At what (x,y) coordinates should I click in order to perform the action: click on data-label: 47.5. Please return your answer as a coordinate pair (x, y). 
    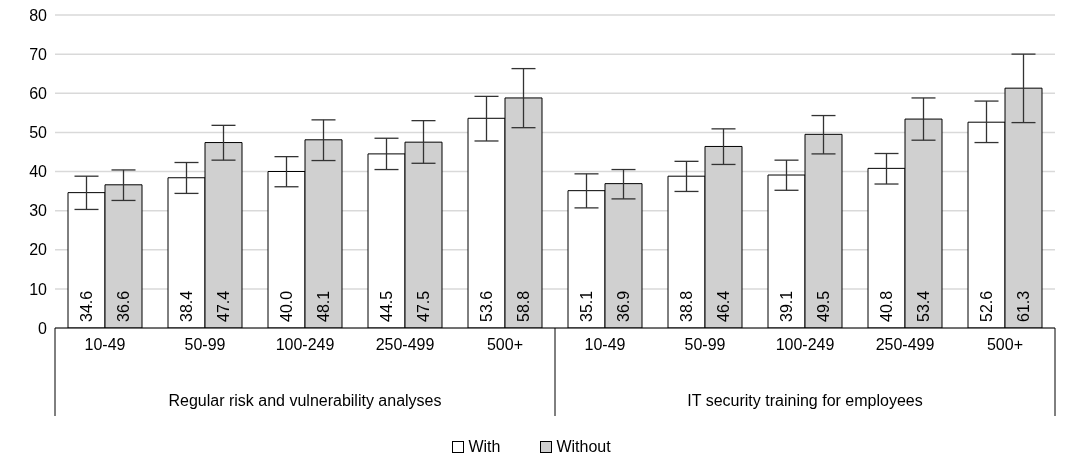
    Looking at the image, I should click on (423, 306).